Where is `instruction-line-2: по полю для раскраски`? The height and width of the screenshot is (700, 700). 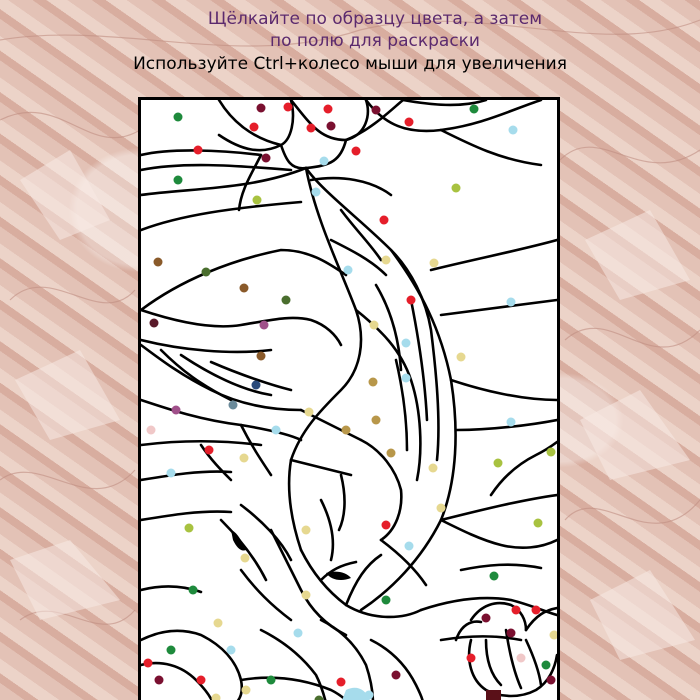
instruction-line-2: по полю для раскраски is located at coordinates (375, 41).